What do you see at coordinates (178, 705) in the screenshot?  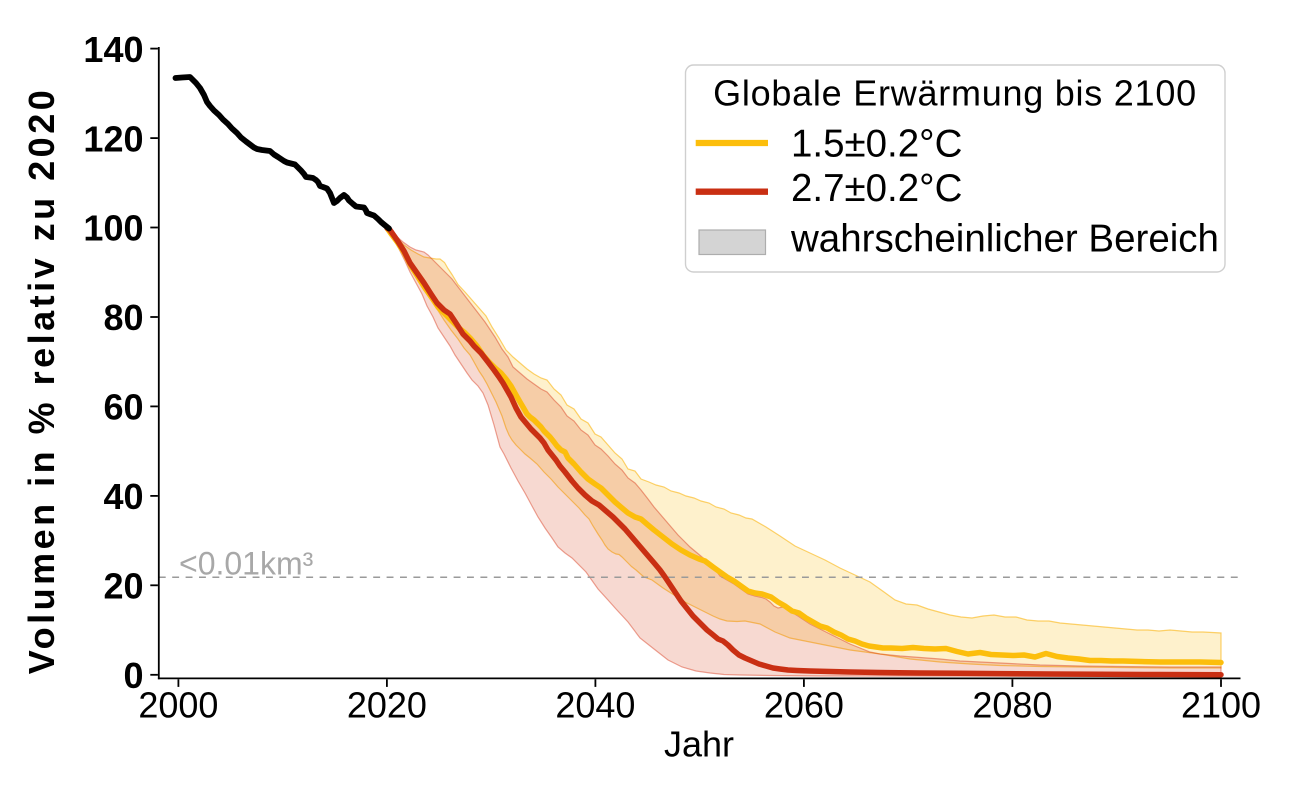 I see `svg-text: 2000` at bounding box center [178, 705].